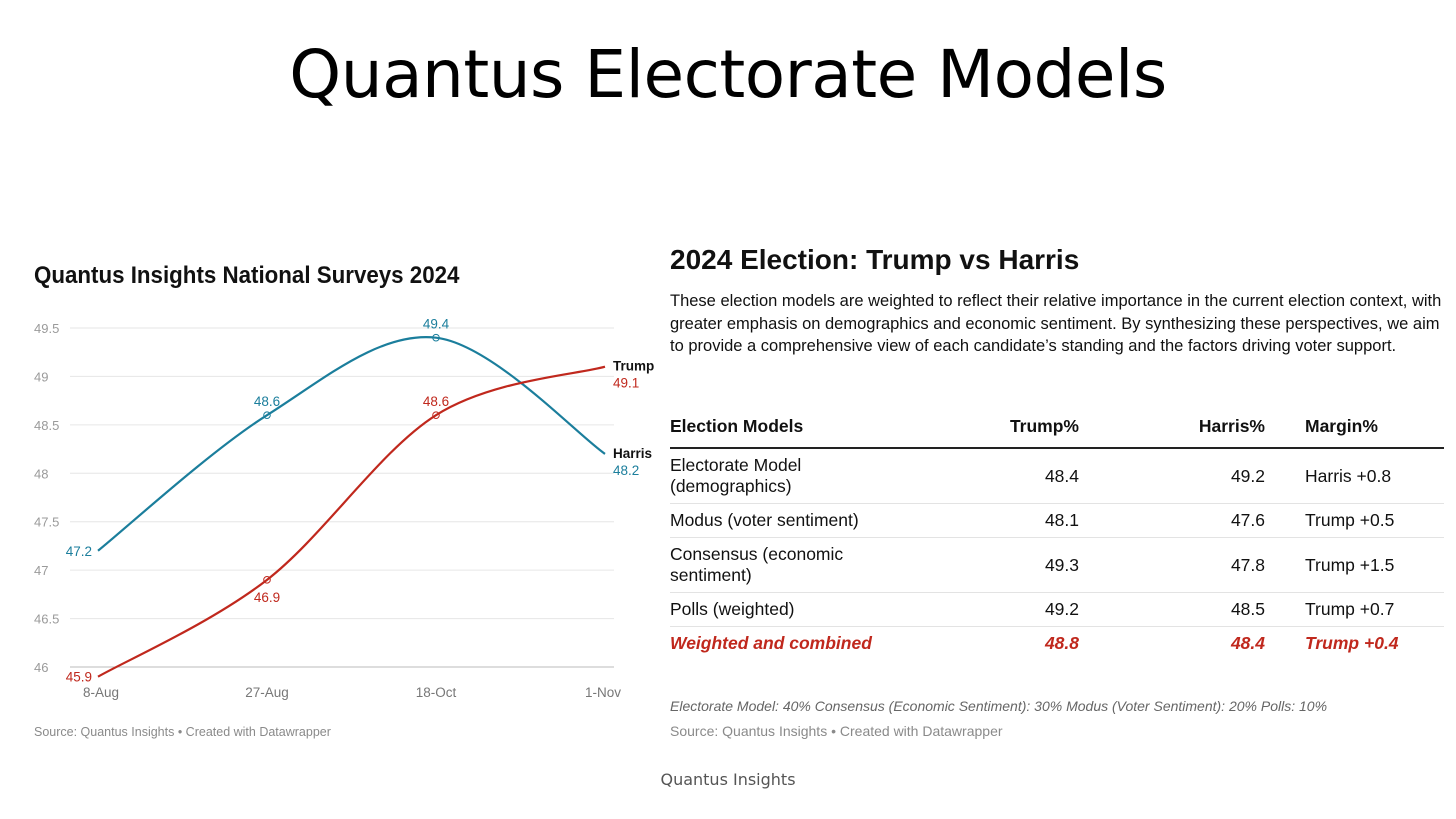 This screenshot has height=819, width=1456. I want to click on harris-data-label: 48.2, so click(626, 470).